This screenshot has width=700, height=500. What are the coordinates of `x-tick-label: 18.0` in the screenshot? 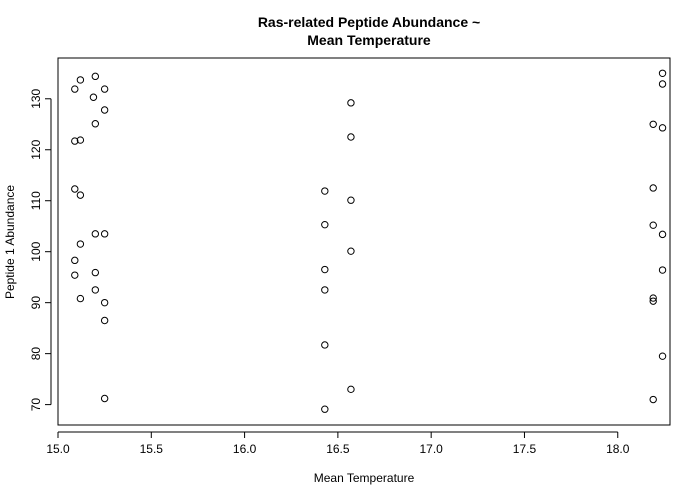 It's located at (618, 449).